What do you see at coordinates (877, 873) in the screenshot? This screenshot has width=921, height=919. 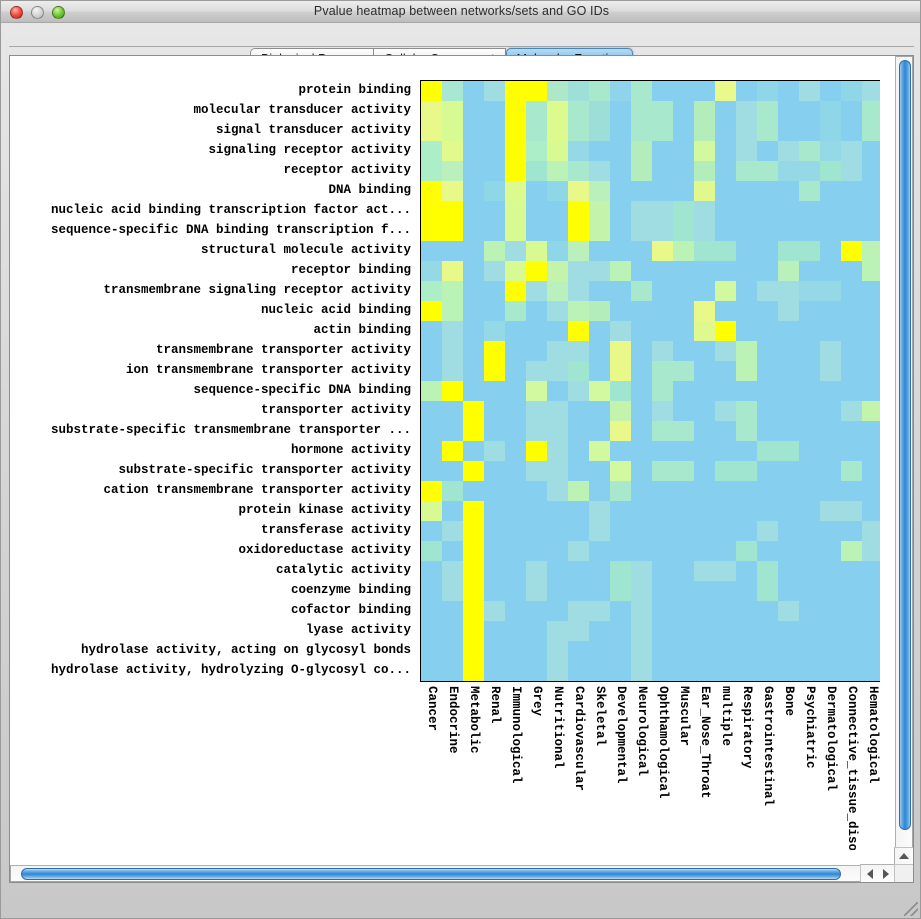 I see `horizontal-scroll-buttons` at bounding box center [877, 873].